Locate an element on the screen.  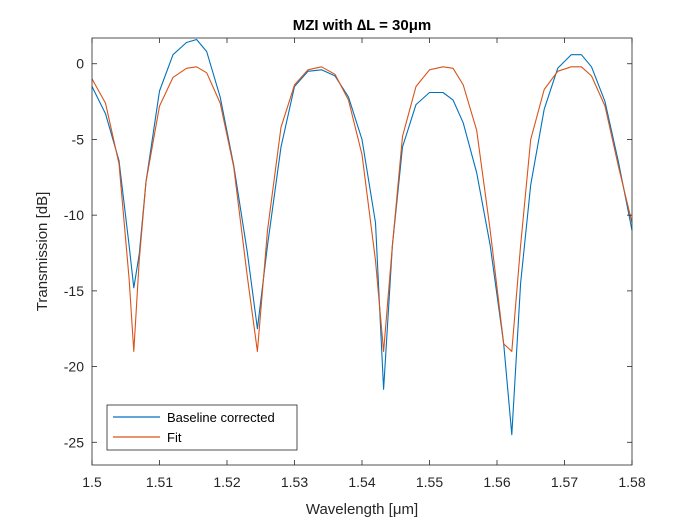
legend: Baseline corrected Fit is located at coordinates (202, 427).